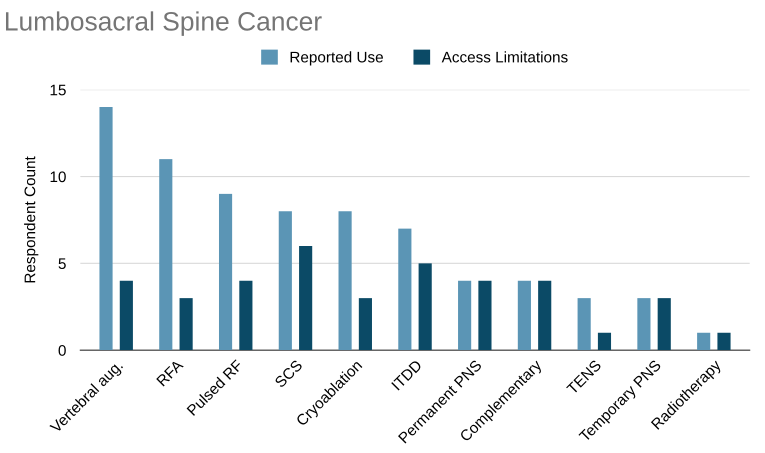 The height and width of the screenshot is (453, 765). Describe the element at coordinates (31, 219) in the screenshot. I see `y-axis-title: Respondent Count` at that location.